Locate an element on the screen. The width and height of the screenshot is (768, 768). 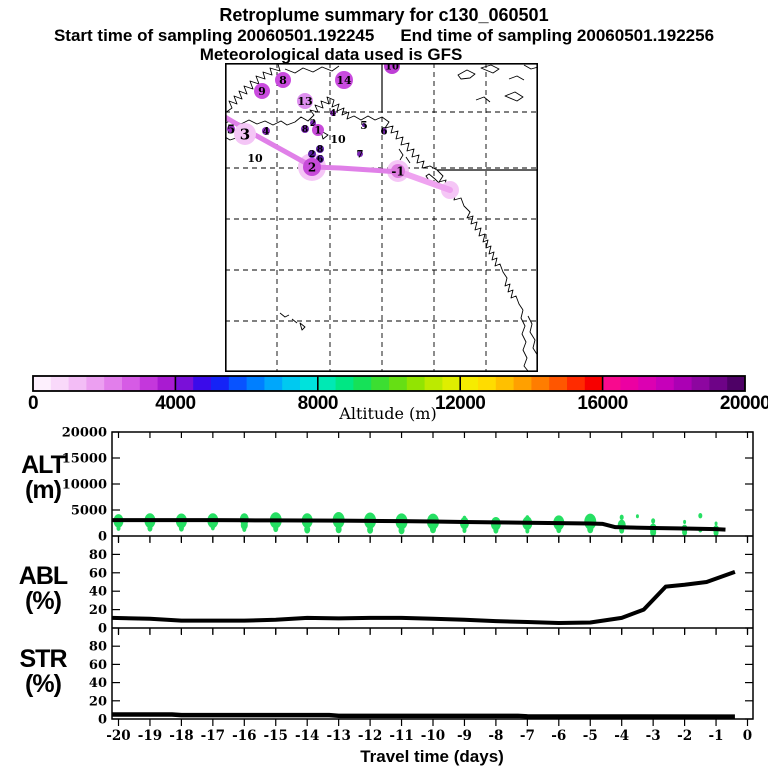
coastline-north-alaska is located at coordinates (312, 69).